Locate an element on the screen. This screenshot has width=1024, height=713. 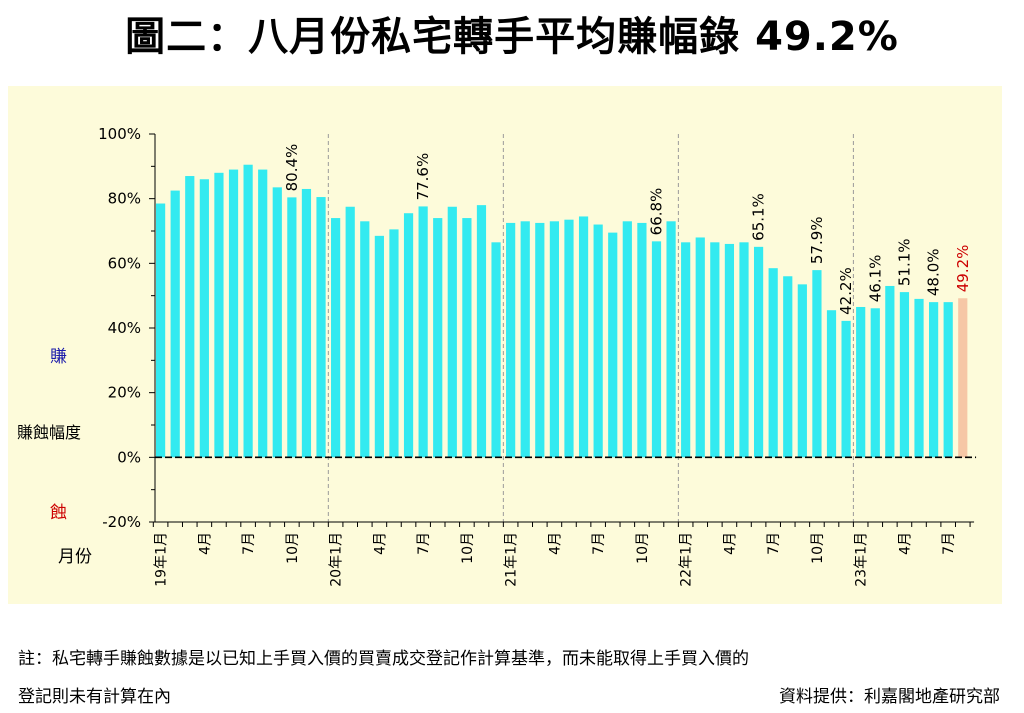
y-tick-label: 60% is located at coordinates (124, 263).